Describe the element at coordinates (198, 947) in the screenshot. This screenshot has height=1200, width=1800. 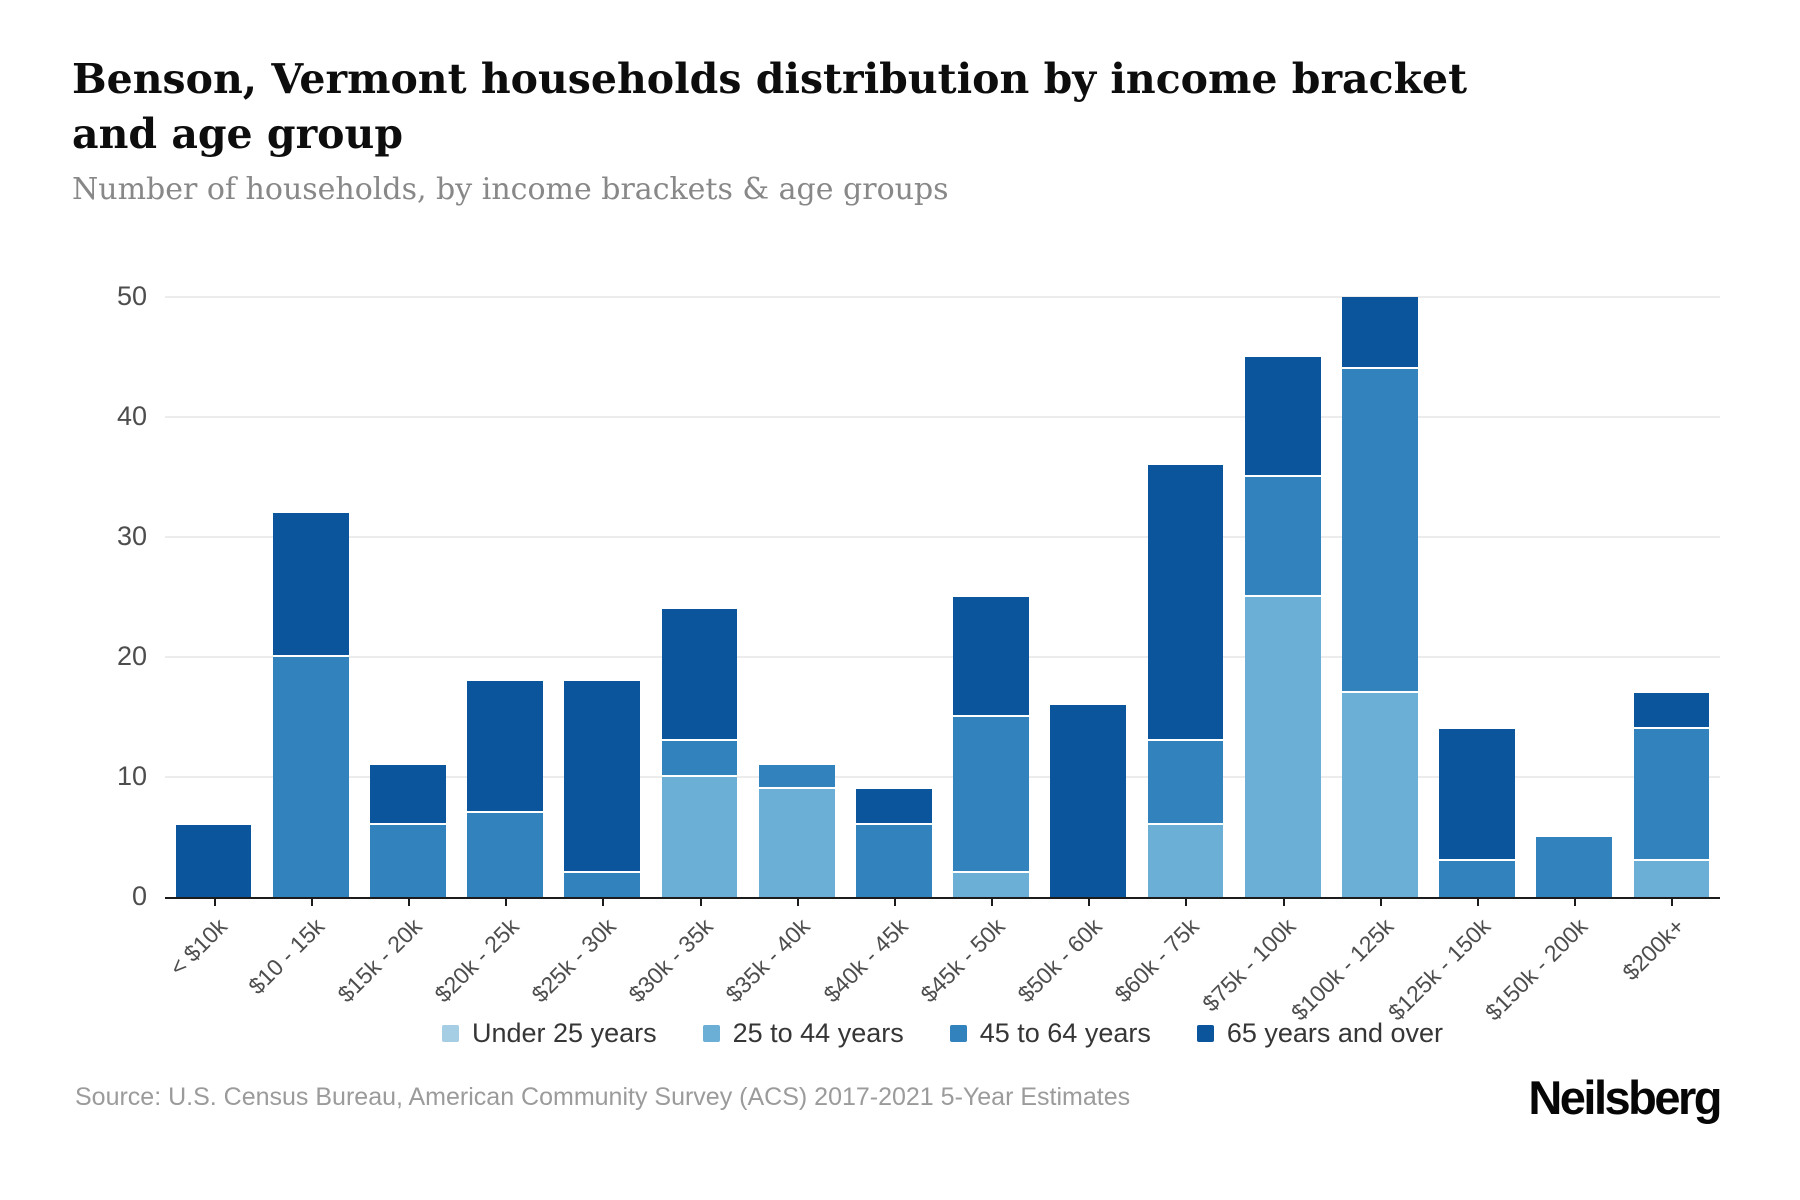
I see `x-axis-label: < $10k` at that location.